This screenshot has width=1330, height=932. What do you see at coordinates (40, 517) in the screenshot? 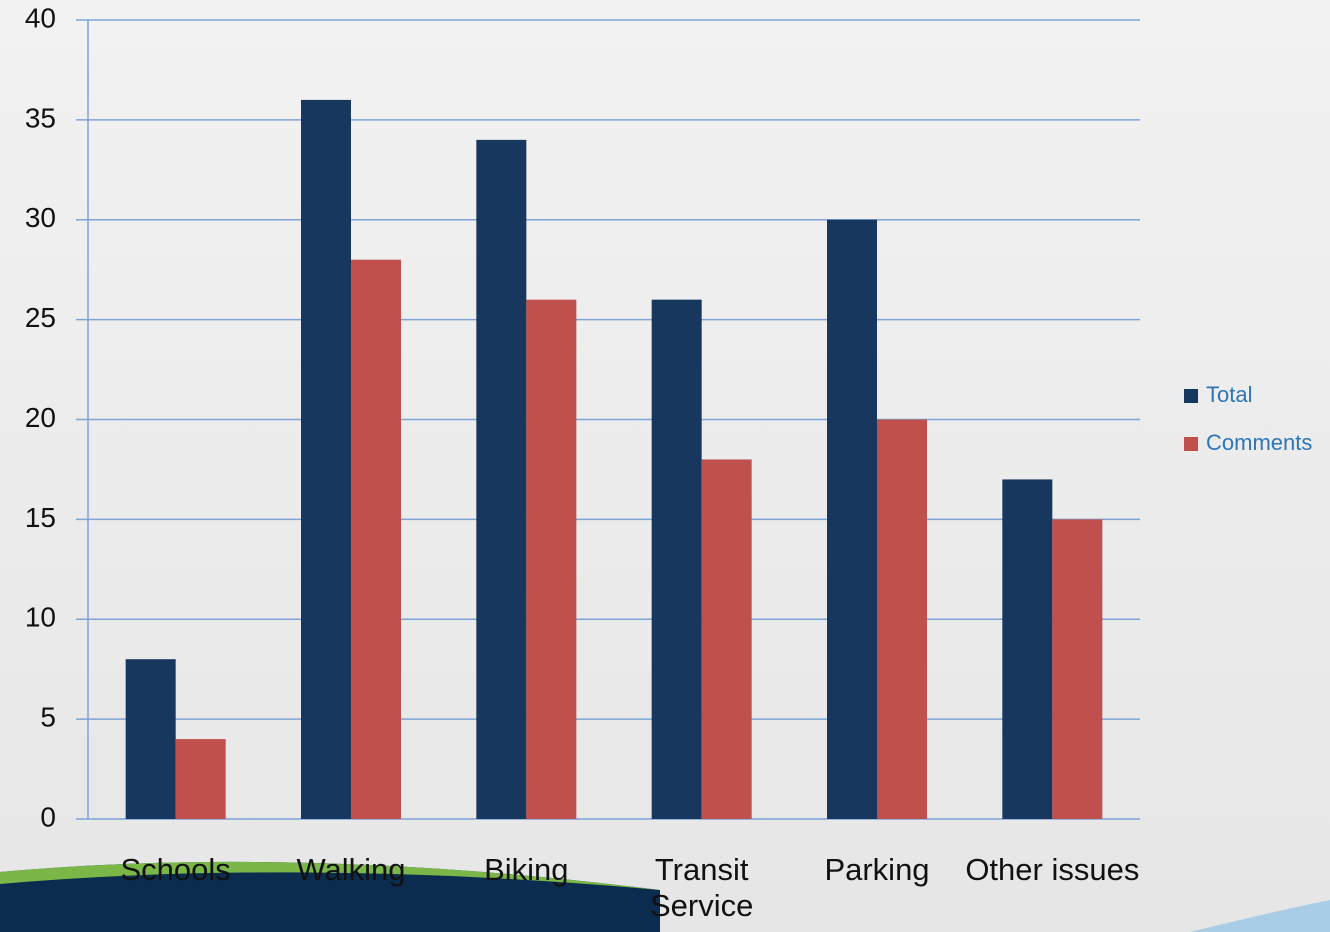
I see `y-tick-label: 15` at bounding box center [40, 517].